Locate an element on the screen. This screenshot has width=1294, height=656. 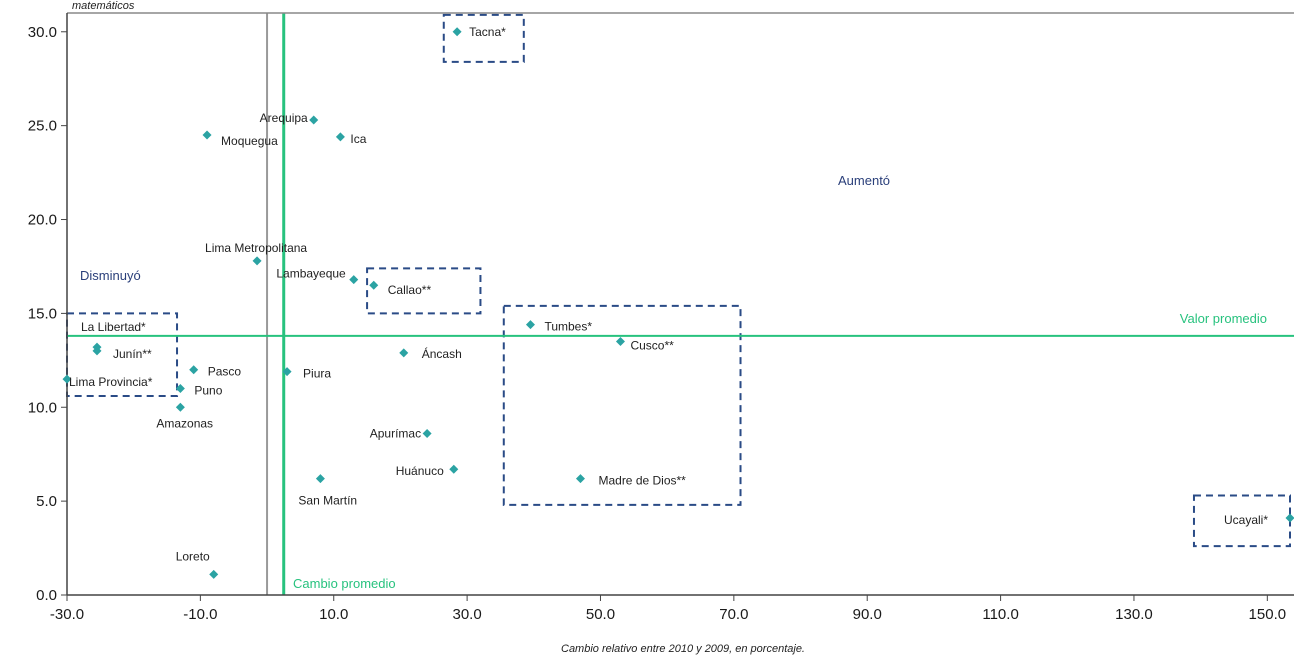
point-label: Pasco is located at coordinates (225, 372).